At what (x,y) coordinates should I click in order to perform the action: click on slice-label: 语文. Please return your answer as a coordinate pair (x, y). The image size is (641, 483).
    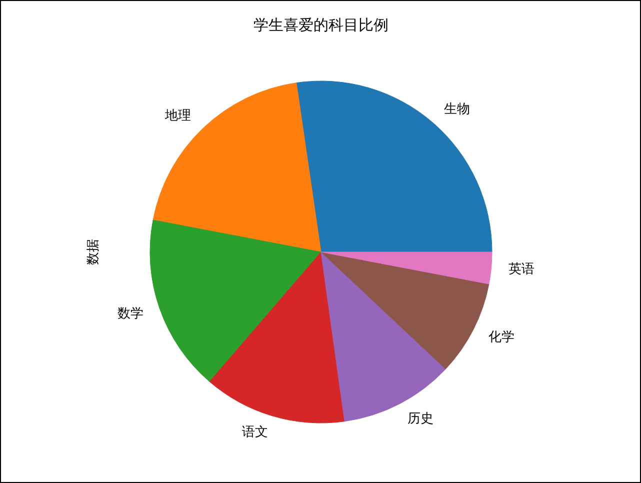
    Looking at the image, I should click on (255, 432).